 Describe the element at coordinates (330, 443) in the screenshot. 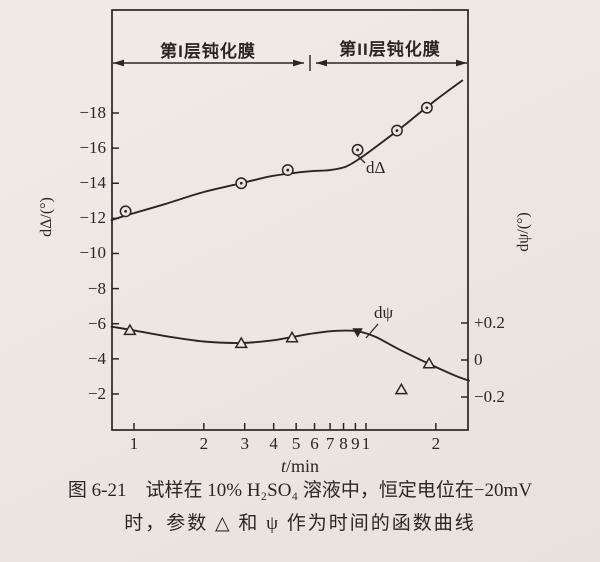

I see `x-tick-label: 7` at that location.